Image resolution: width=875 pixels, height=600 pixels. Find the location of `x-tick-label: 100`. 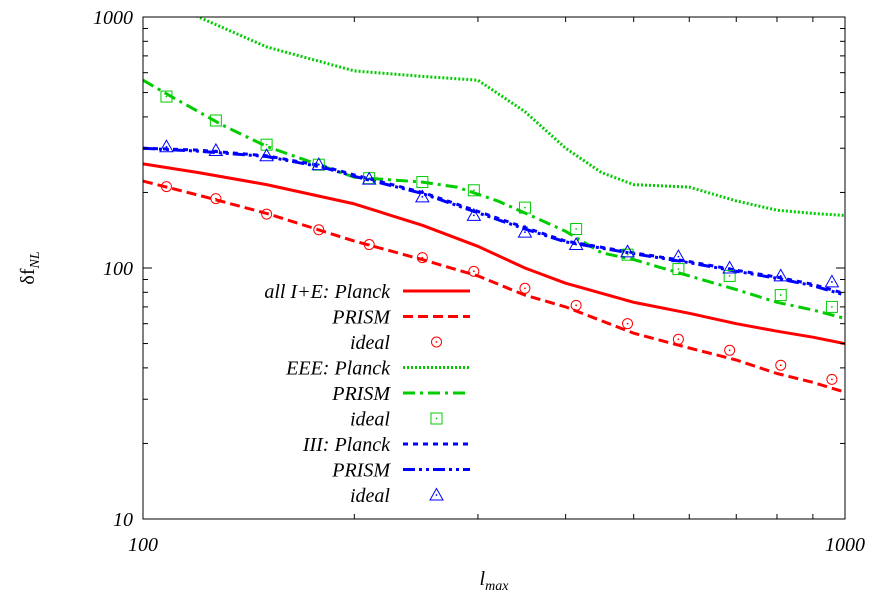

x-tick-label: 100 is located at coordinates (143, 545).